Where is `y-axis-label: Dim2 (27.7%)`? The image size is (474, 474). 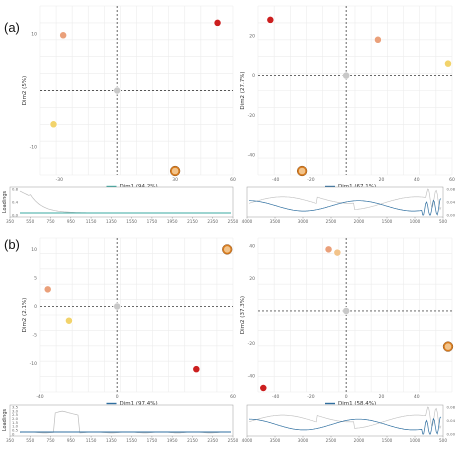
y-axis-label: Dim2 (27.7%) is located at coordinates (243, 90).